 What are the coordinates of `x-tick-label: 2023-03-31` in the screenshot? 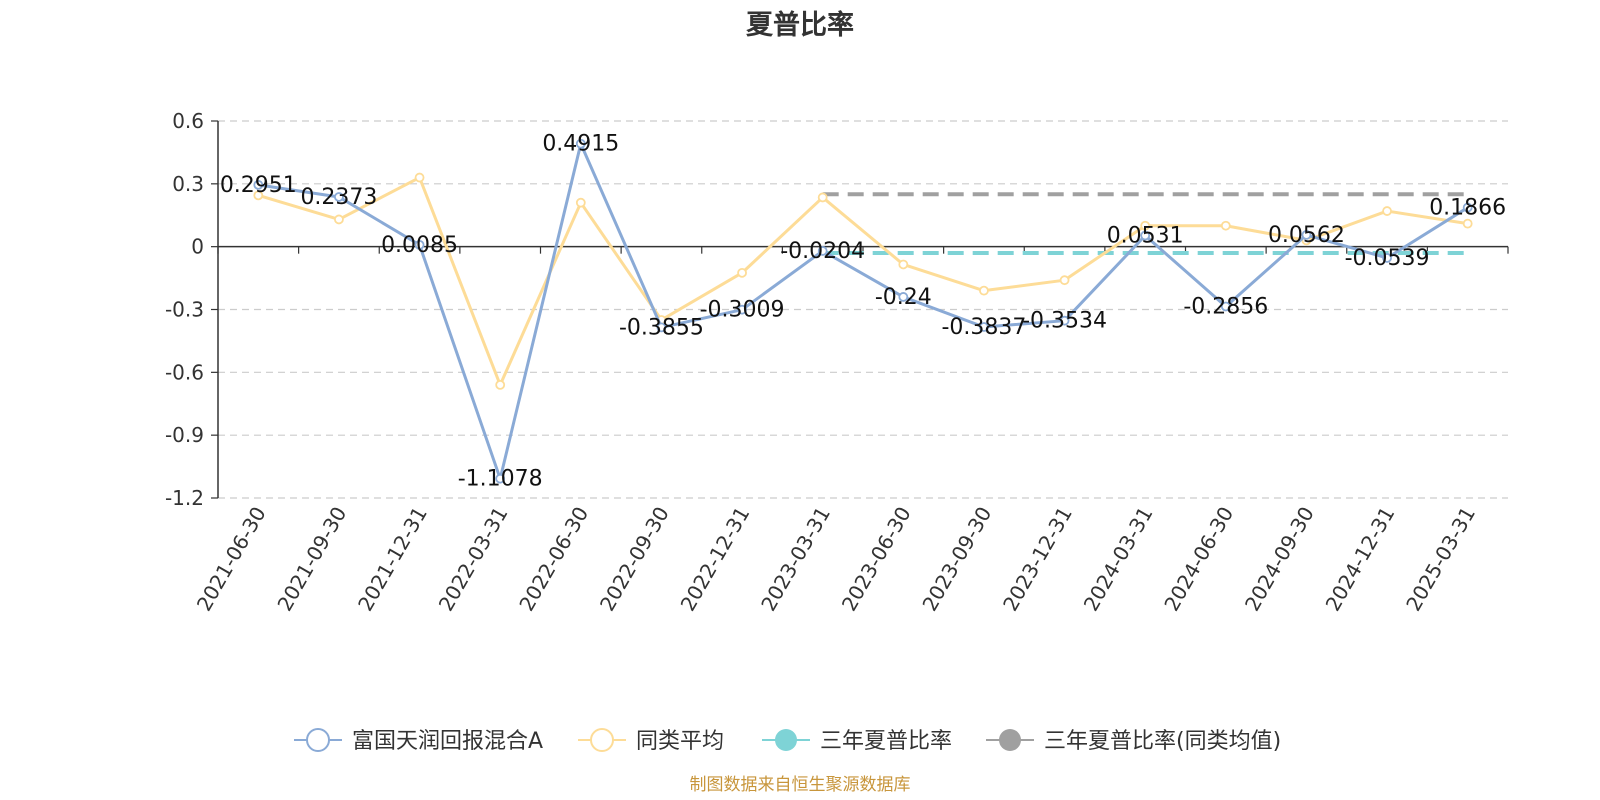 It's located at (795, 559).